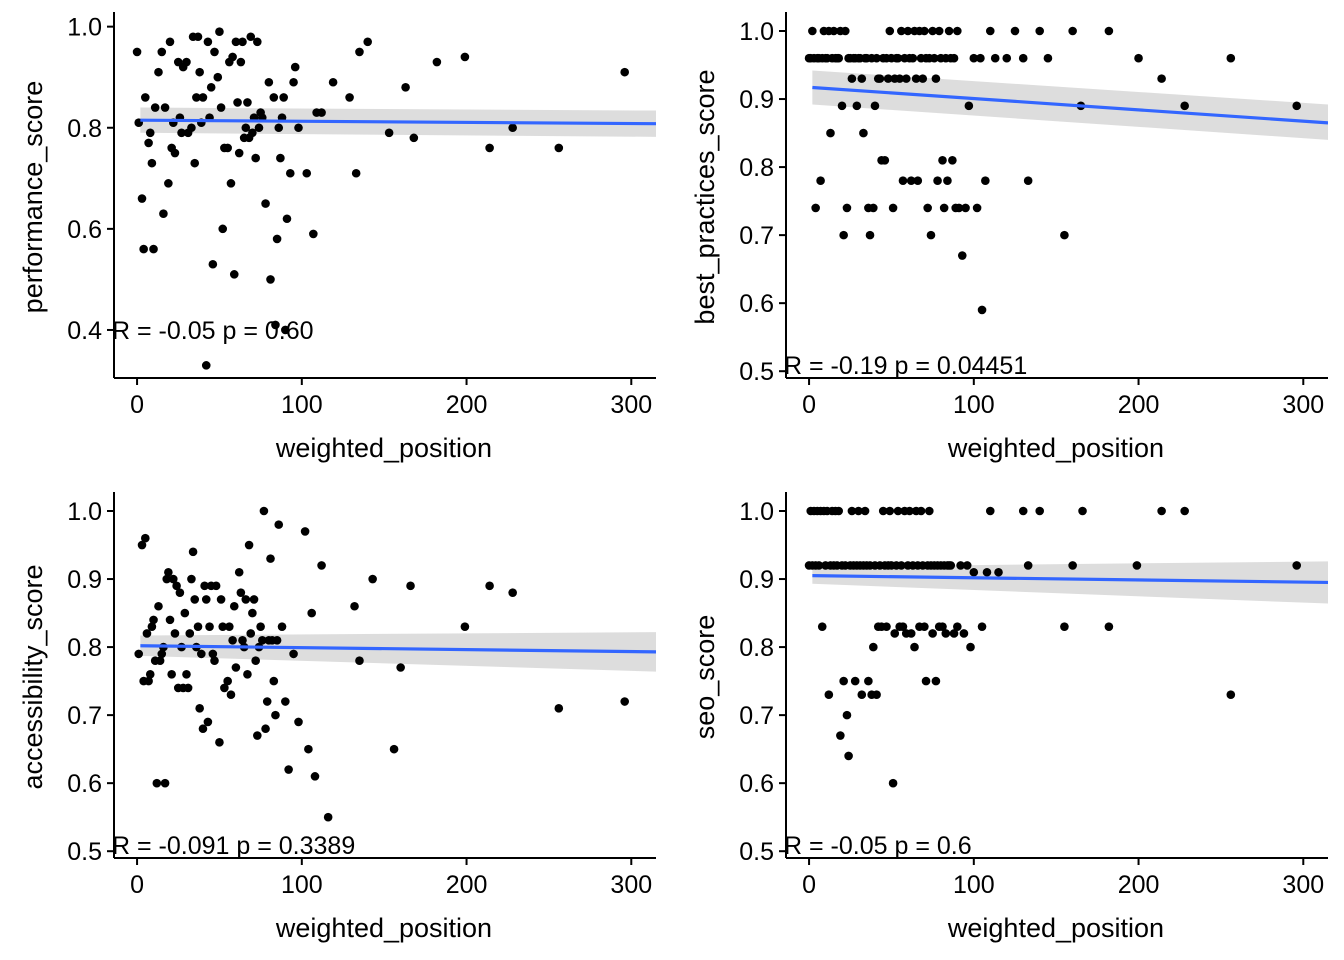  What do you see at coordinates (974, 405) in the screenshot?
I see `x-tick-label: 100` at bounding box center [974, 405].